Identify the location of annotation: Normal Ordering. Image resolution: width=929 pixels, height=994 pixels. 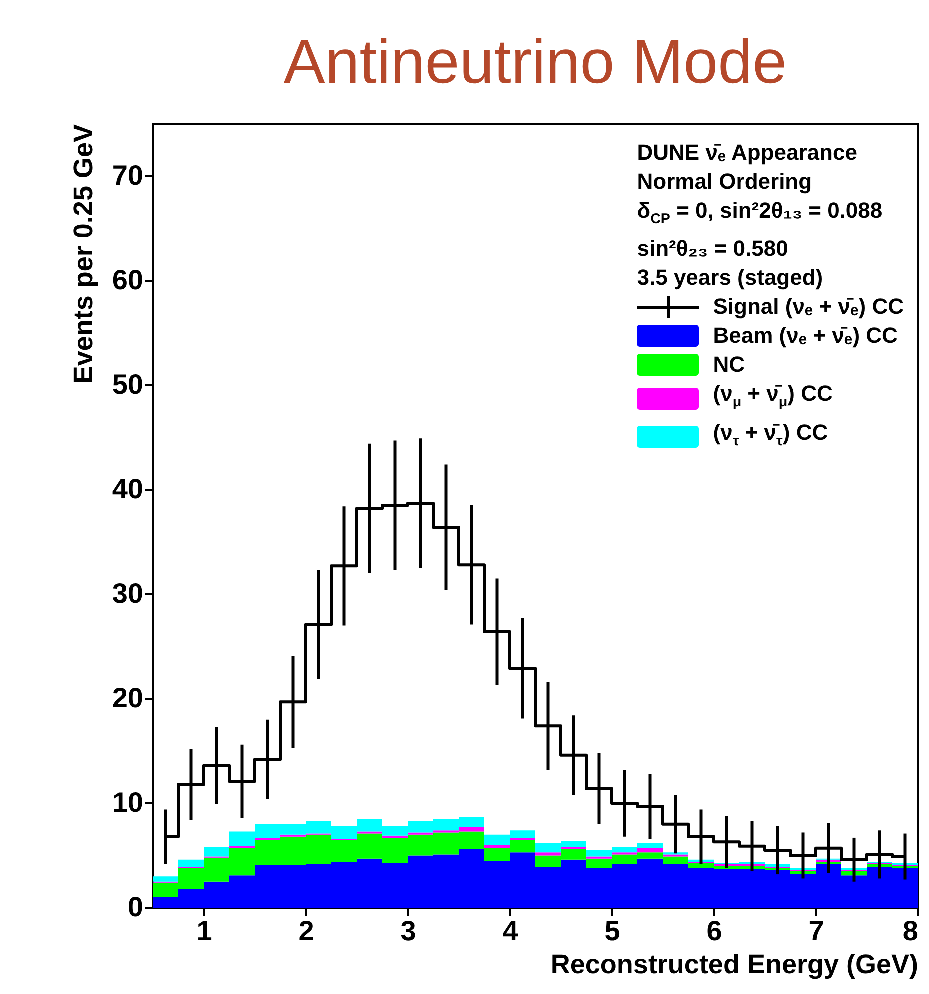
(724, 182).